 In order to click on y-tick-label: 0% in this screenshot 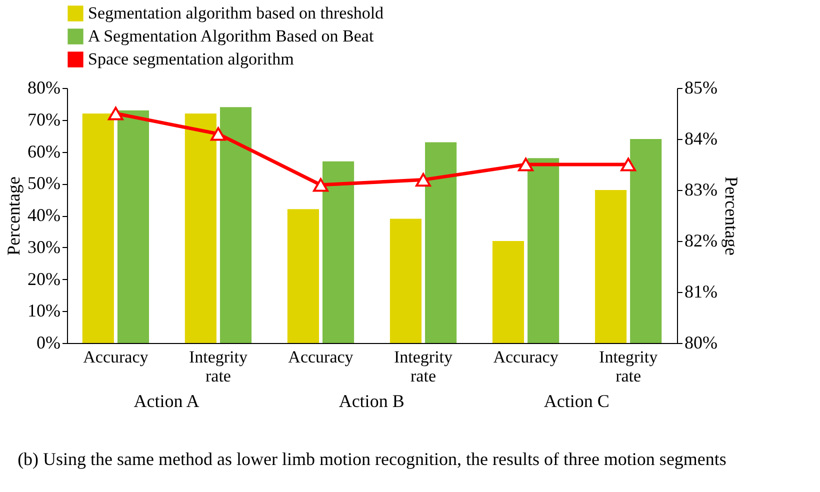, I will do `click(48, 342)`.